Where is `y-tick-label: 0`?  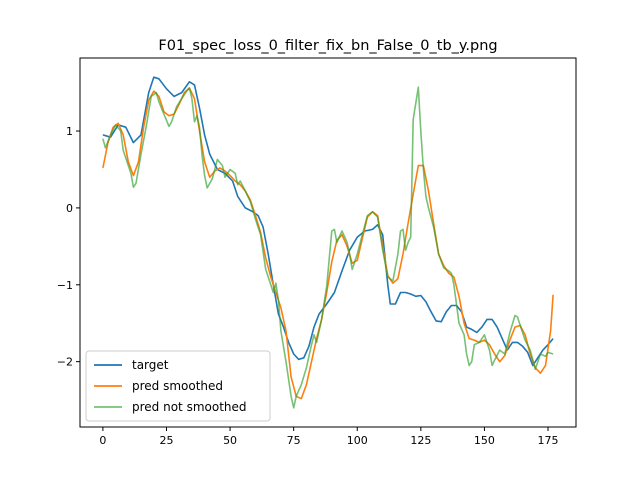 y-tick-label: 0 is located at coordinates (69, 208).